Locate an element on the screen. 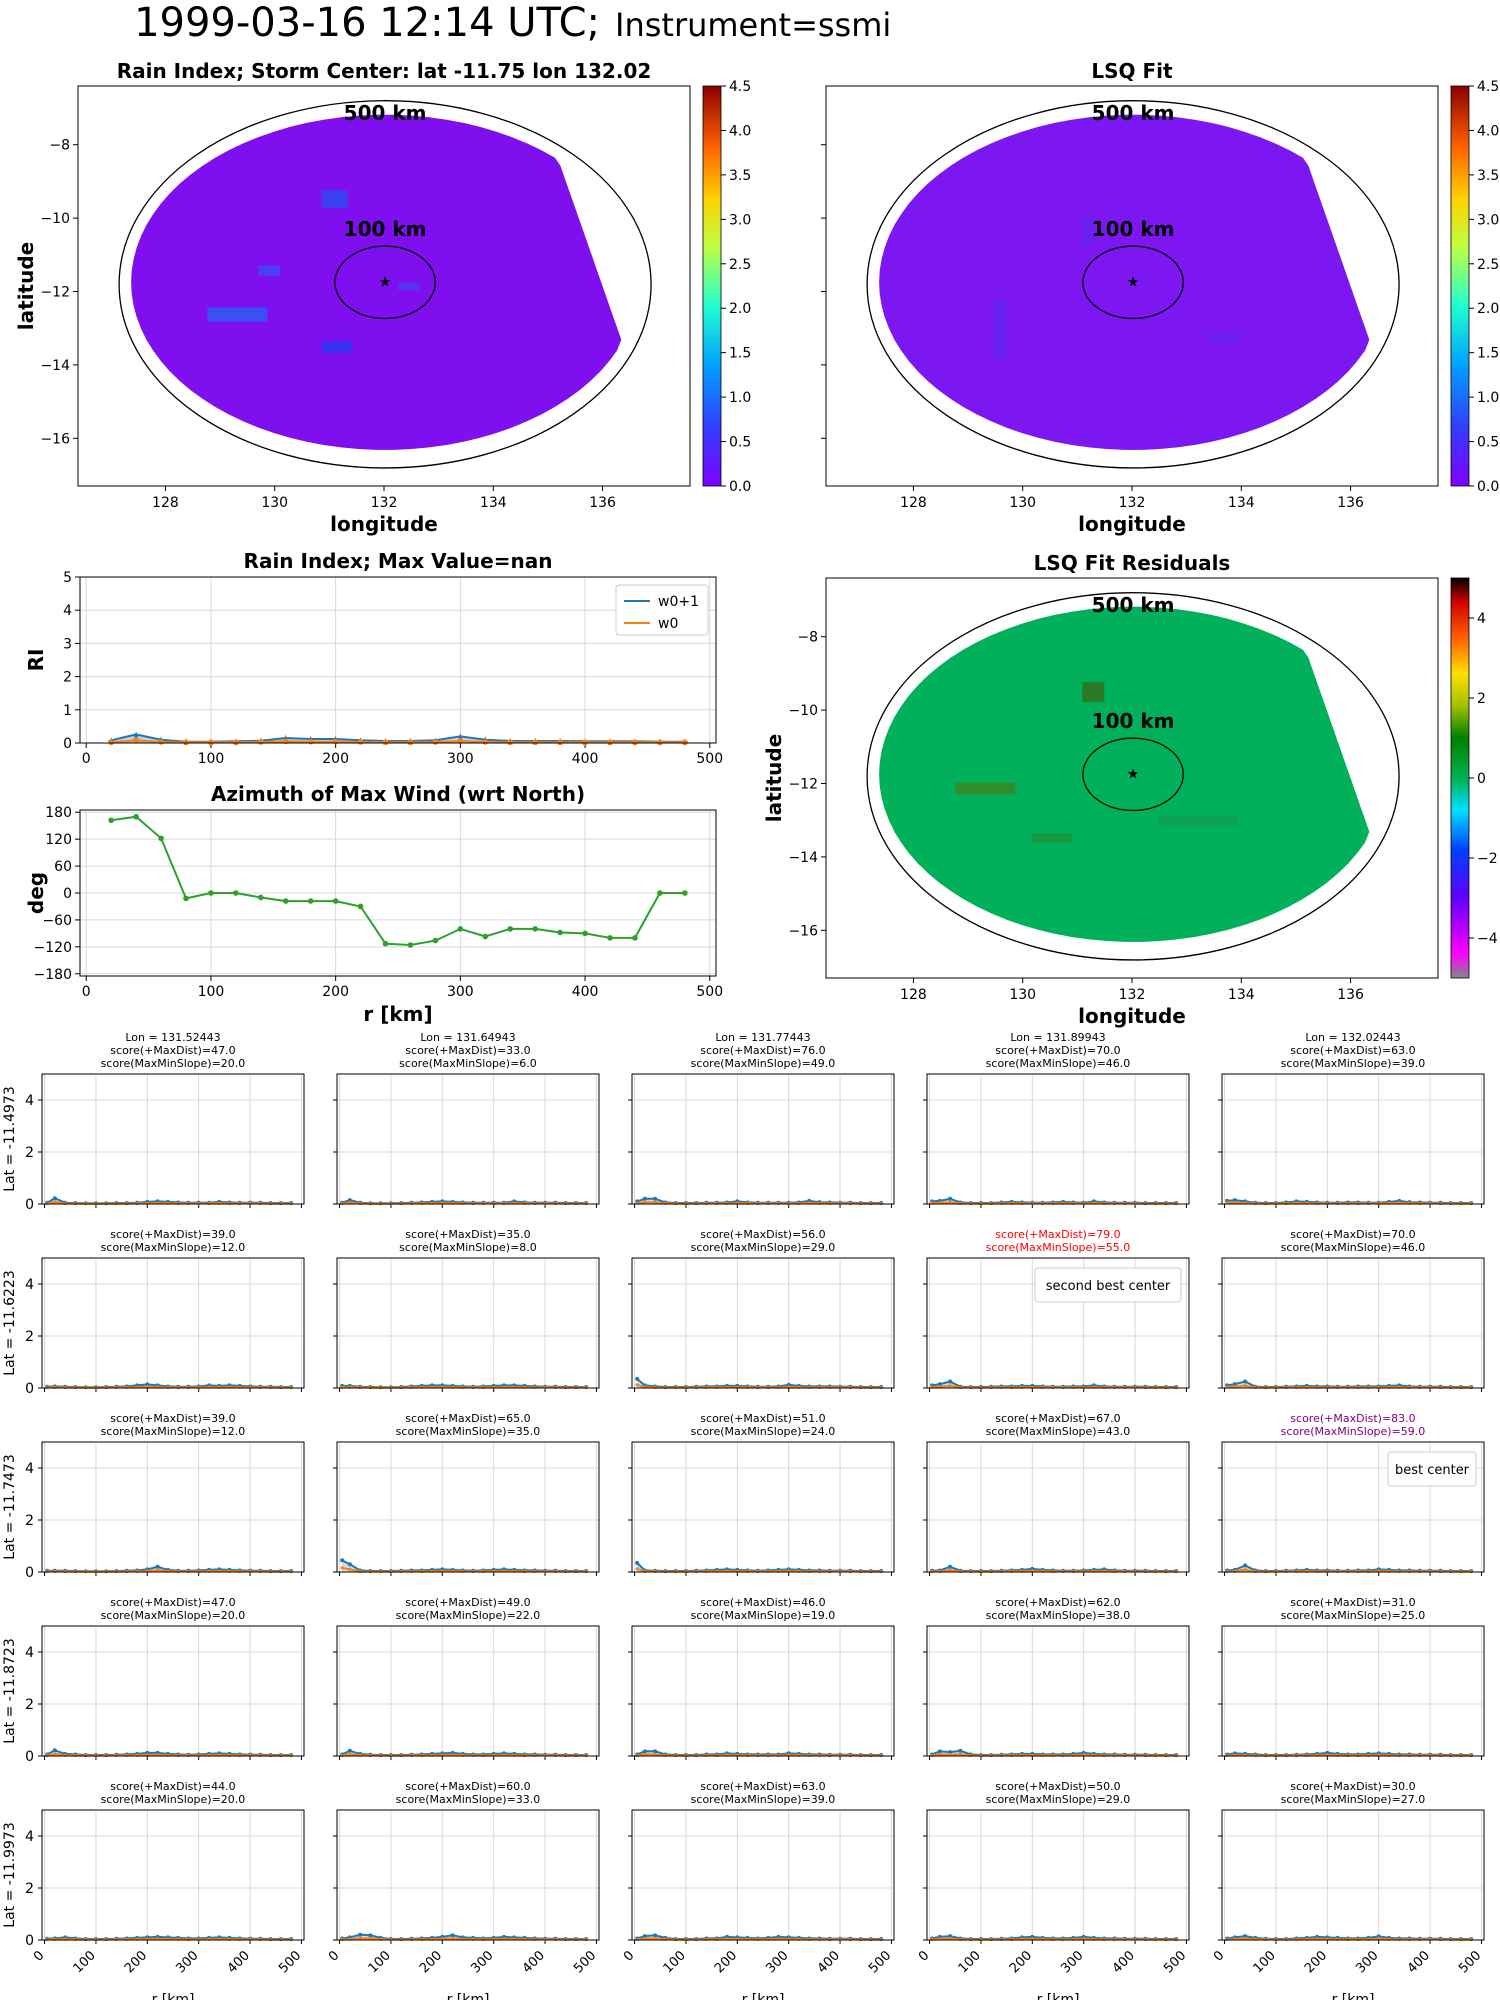 The height and width of the screenshot is (2000, 1500). colorbar-tick-label: 1.0 is located at coordinates (1488, 398).